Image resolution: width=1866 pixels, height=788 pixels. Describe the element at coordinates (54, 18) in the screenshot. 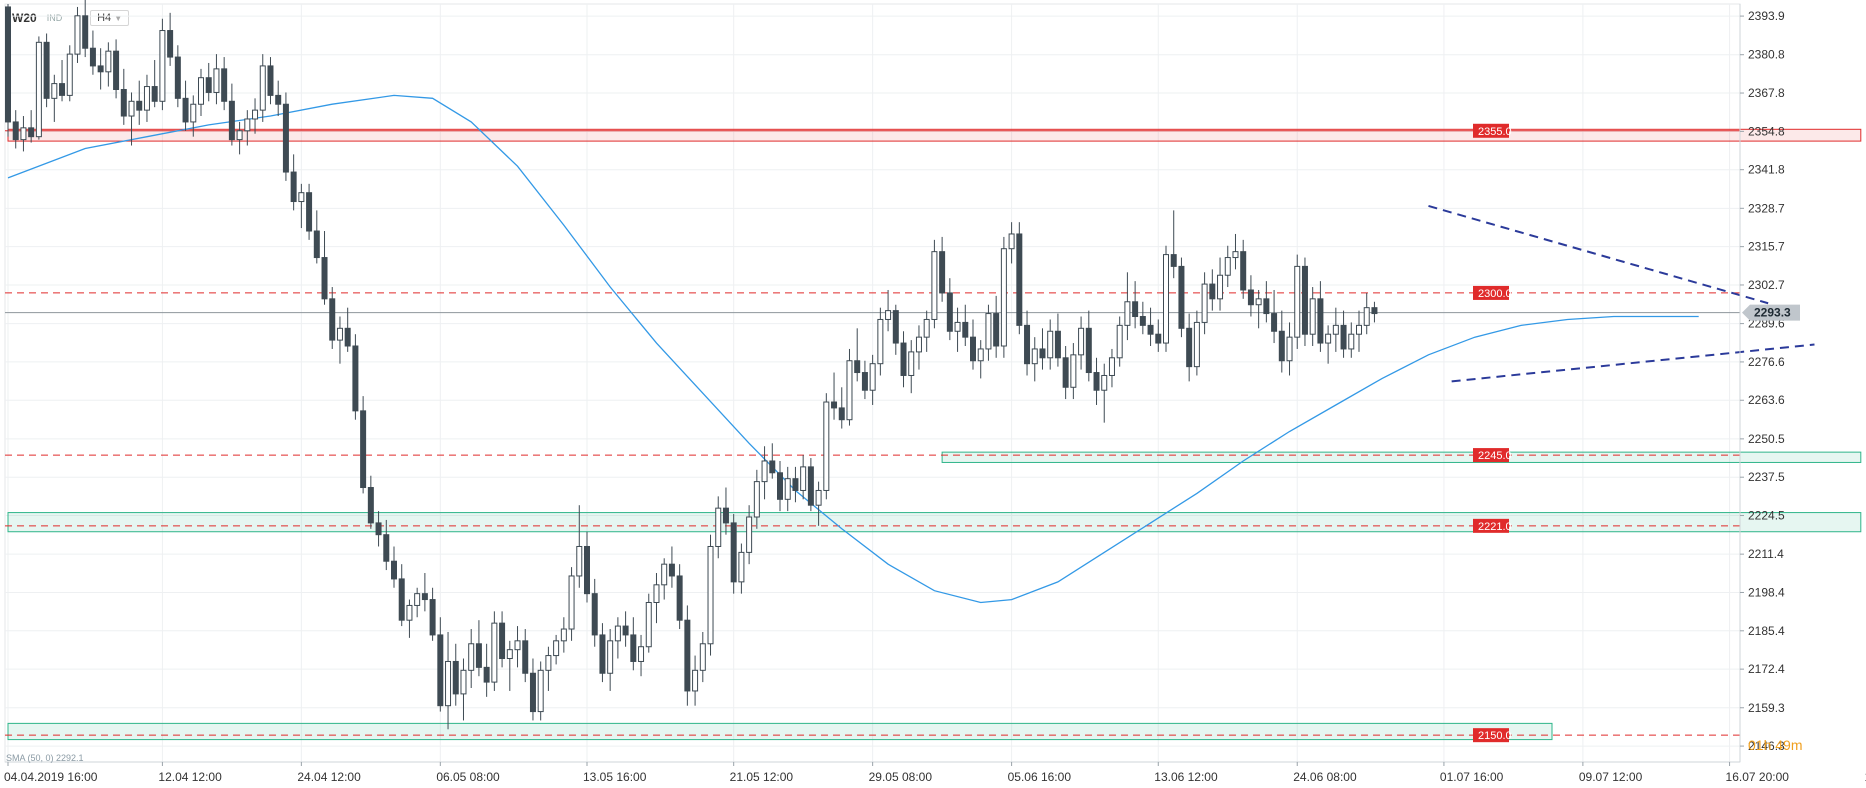

I see `indicator-button: IND` at that location.